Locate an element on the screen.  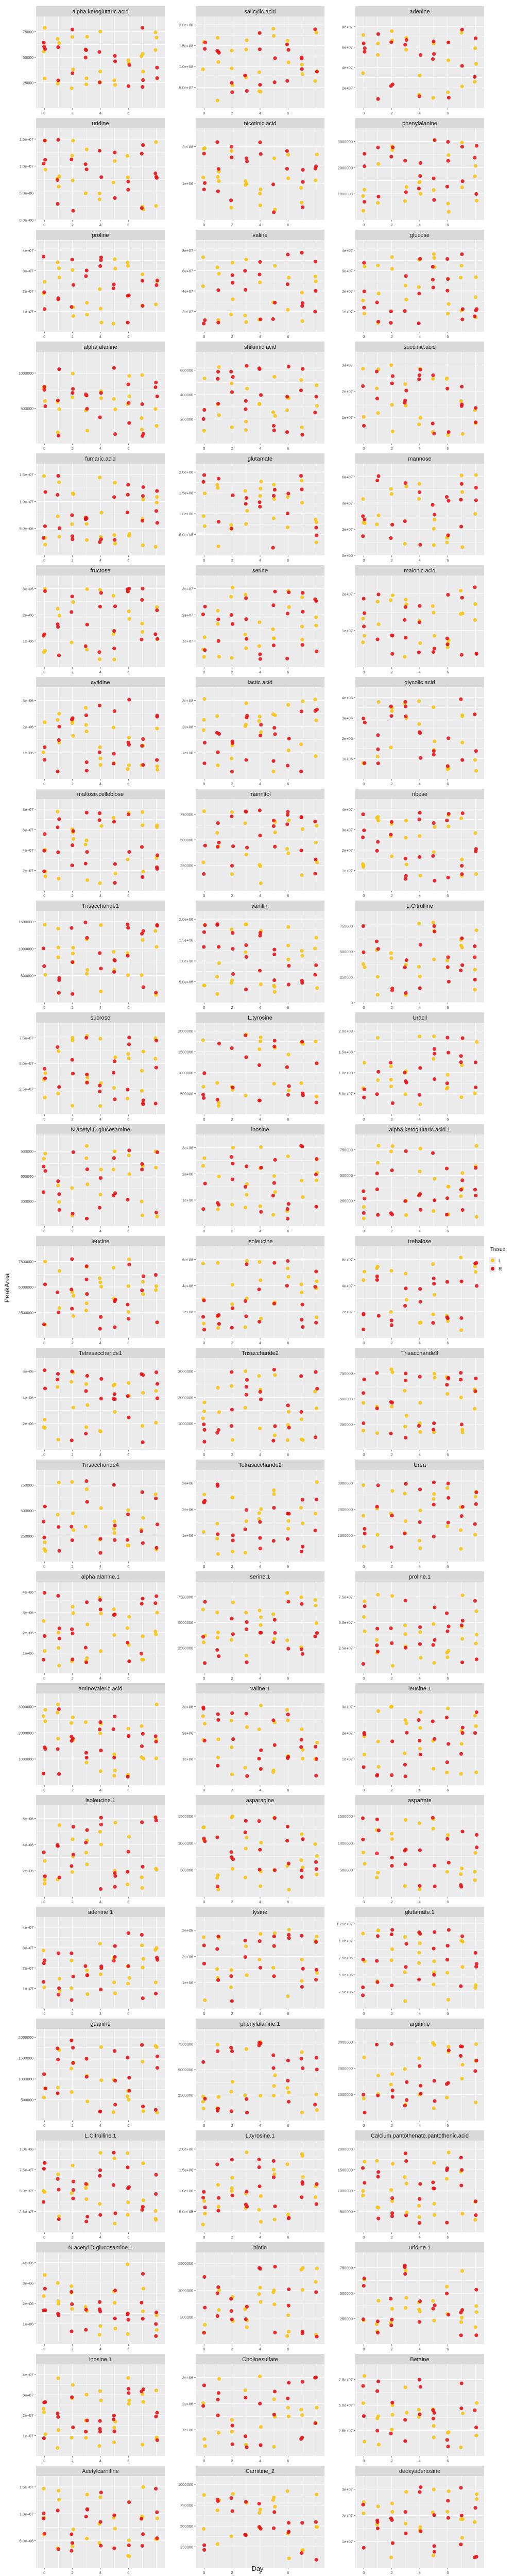
y-tick-label: 1e+06 is located at coordinates (28, 641).